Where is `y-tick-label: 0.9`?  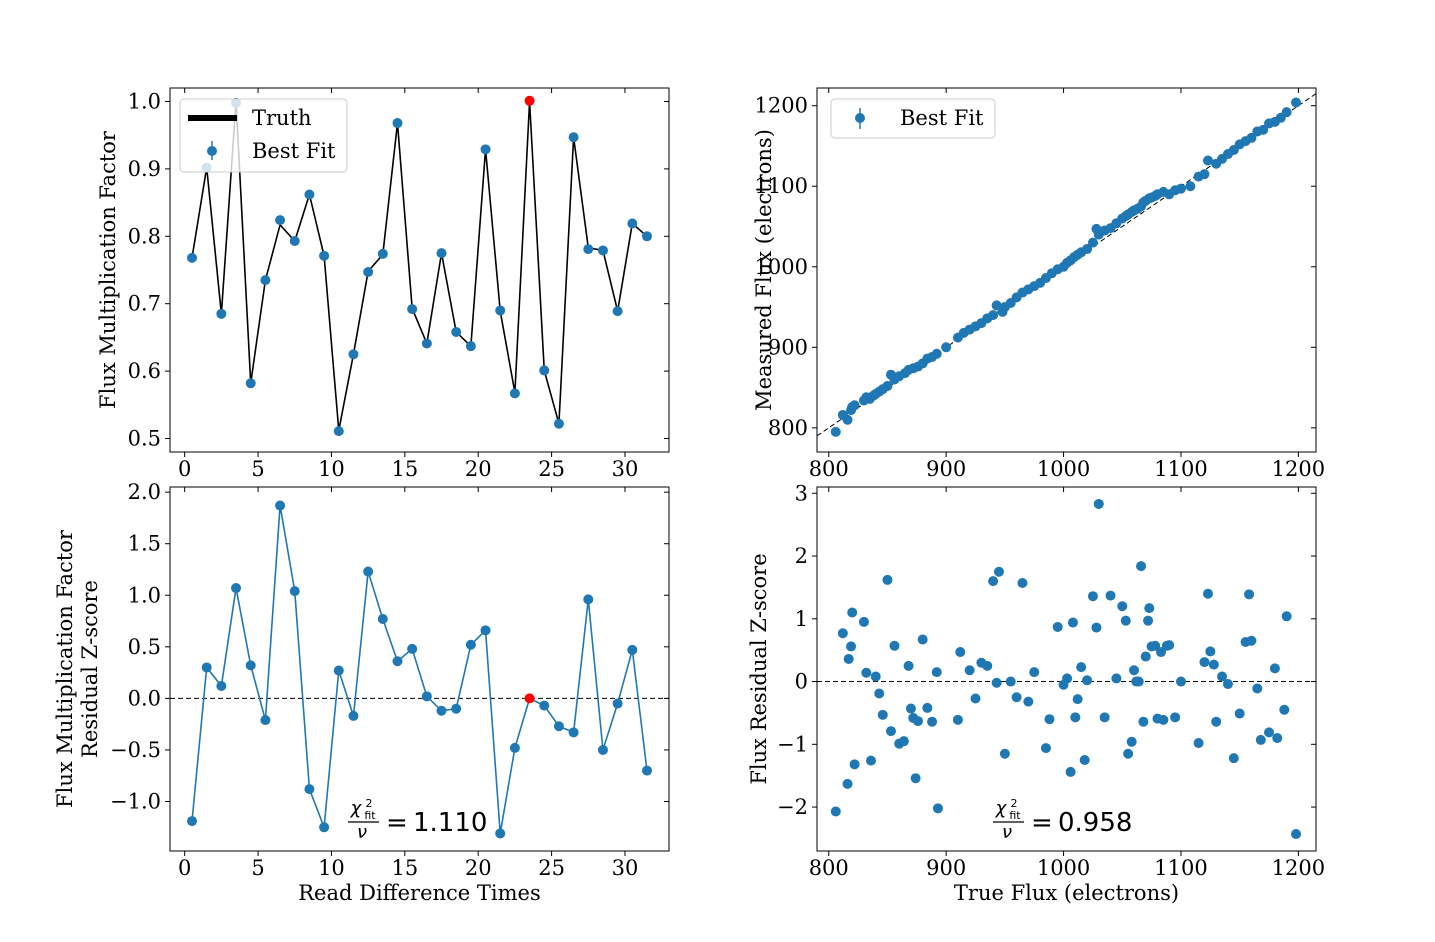
y-tick-label: 0.9 is located at coordinates (144, 169).